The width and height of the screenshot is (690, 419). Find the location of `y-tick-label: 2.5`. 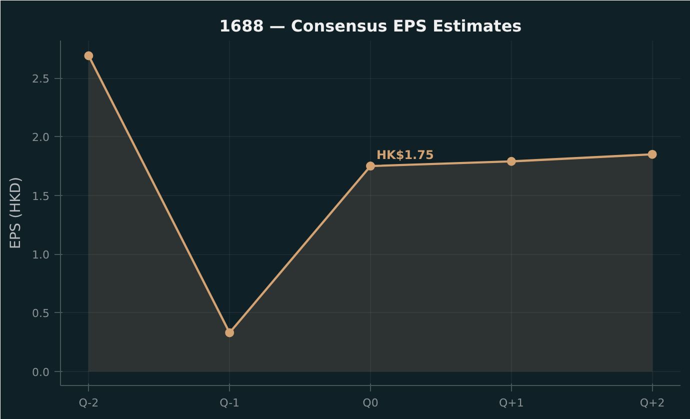

y-tick-label: 2.5 is located at coordinates (41, 79).